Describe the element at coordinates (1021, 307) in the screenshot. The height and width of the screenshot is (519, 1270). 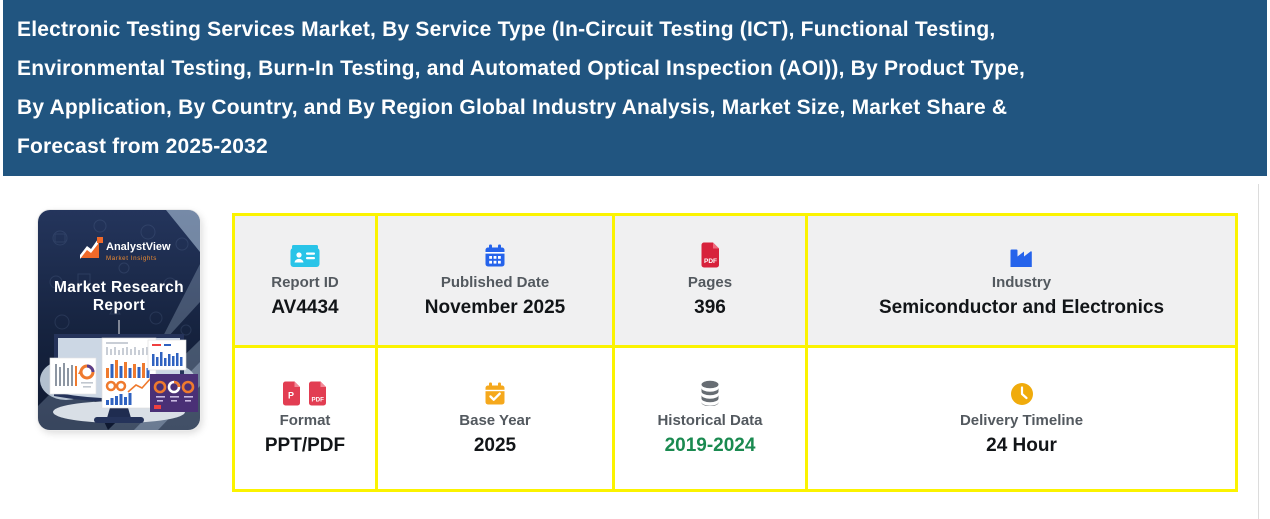
I see `meta-value: Semiconductor and Electronics` at that location.